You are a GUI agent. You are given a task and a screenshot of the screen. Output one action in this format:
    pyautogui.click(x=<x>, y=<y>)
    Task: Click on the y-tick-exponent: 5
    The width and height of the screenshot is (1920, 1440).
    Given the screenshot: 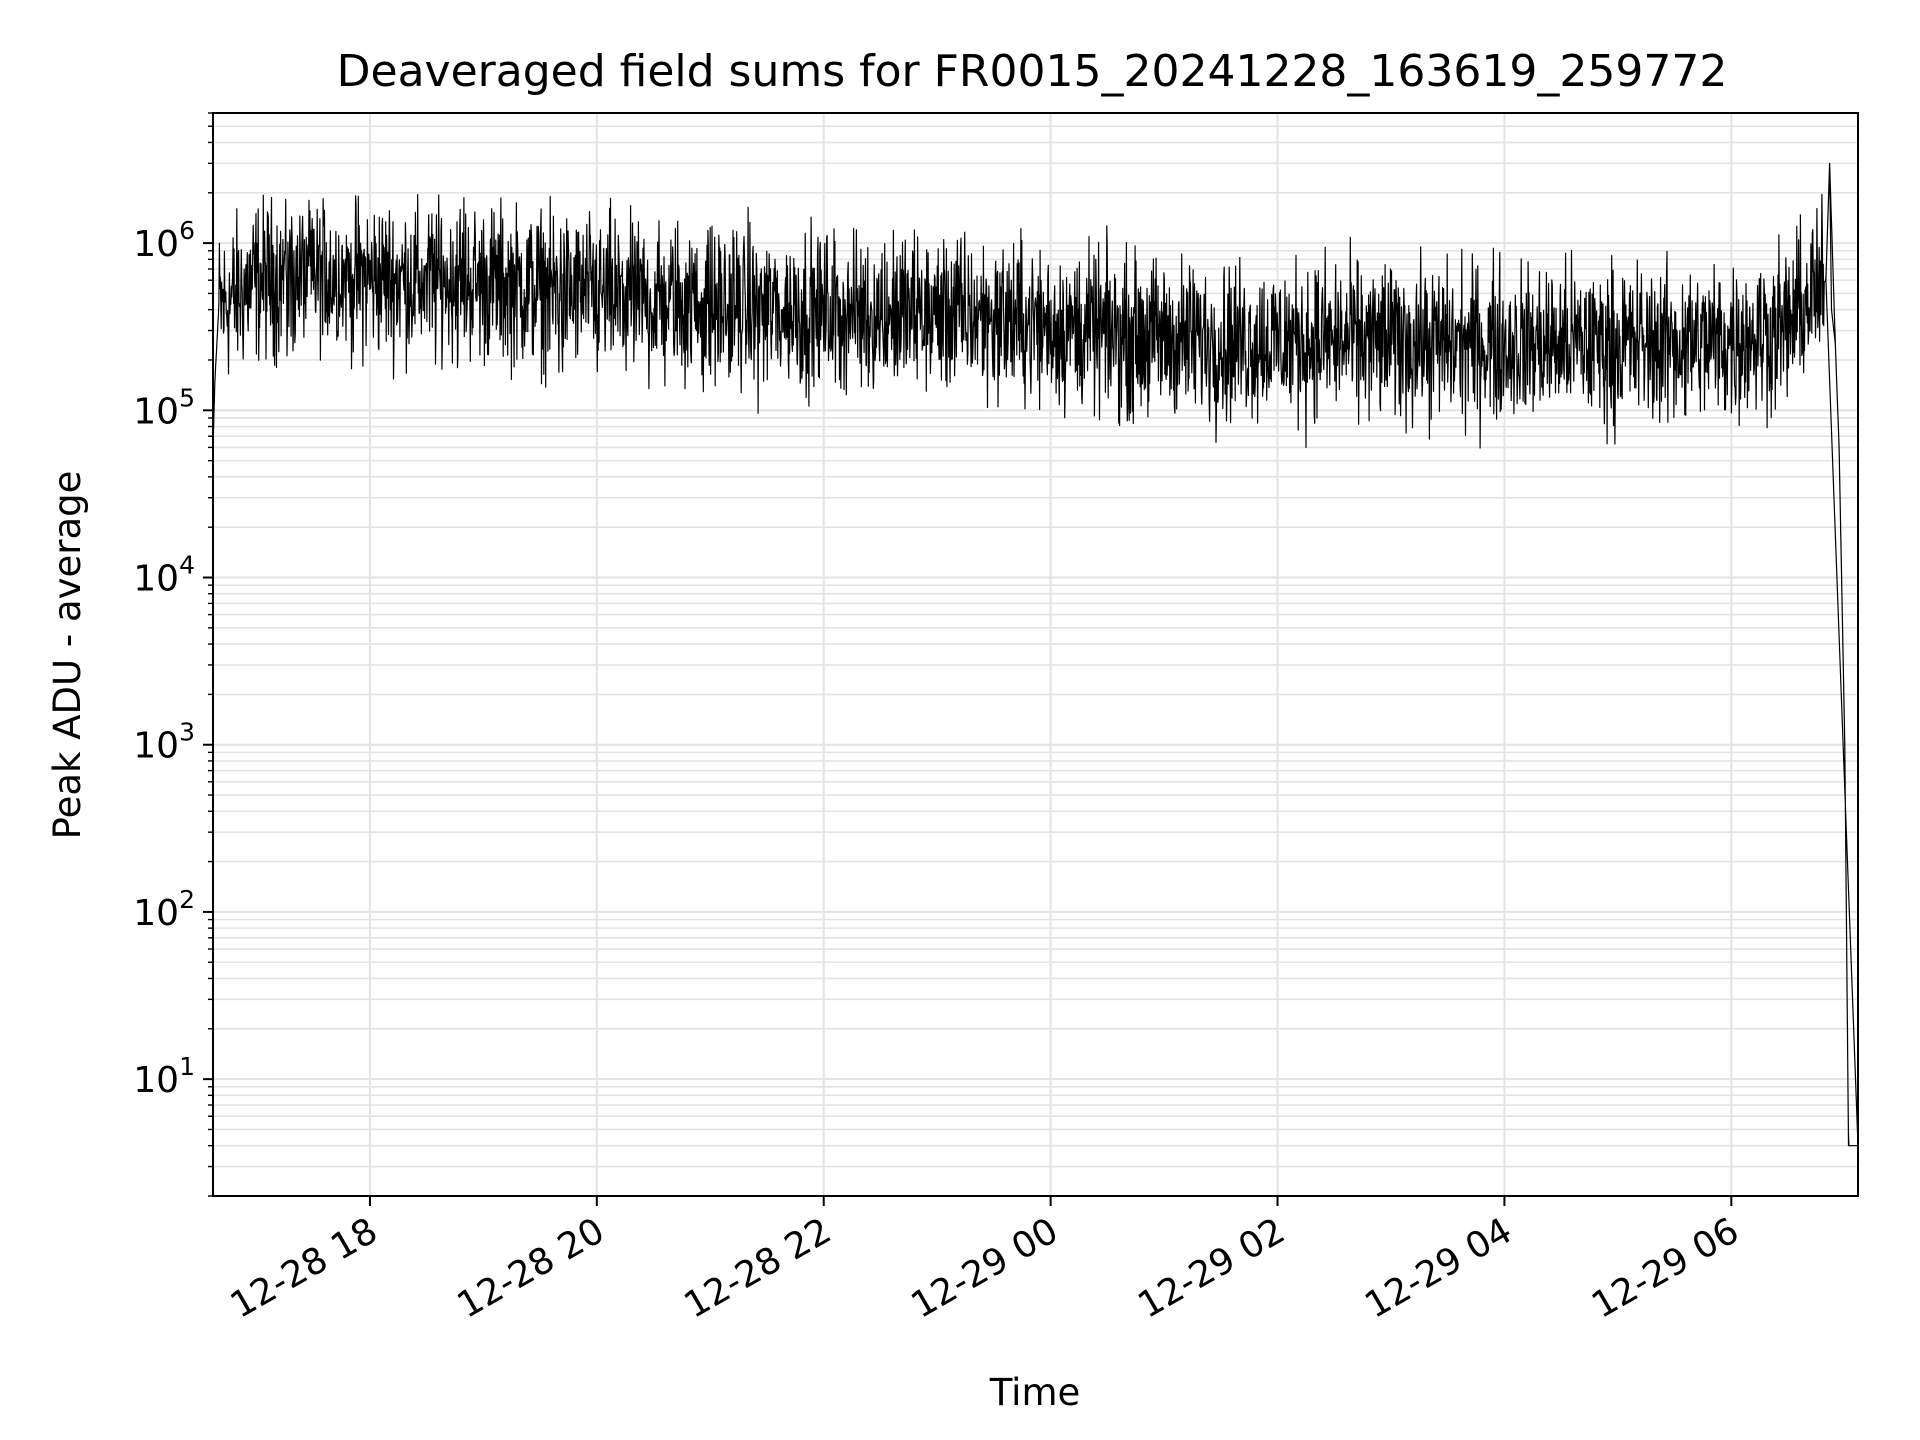 What is the action you would take?
    pyautogui.click(x=187, y=397)
    